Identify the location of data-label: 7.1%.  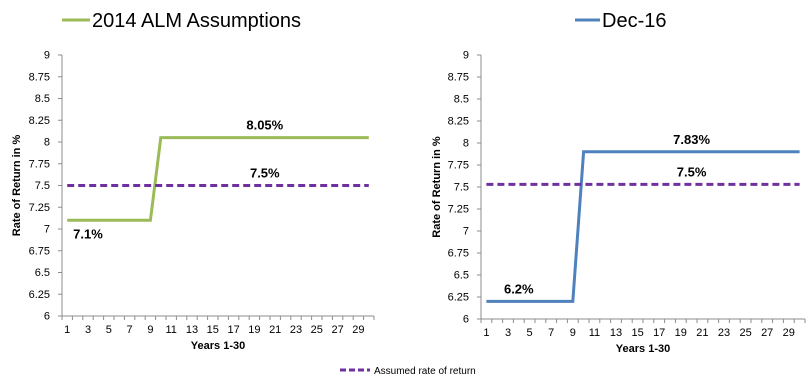
(88, 233).